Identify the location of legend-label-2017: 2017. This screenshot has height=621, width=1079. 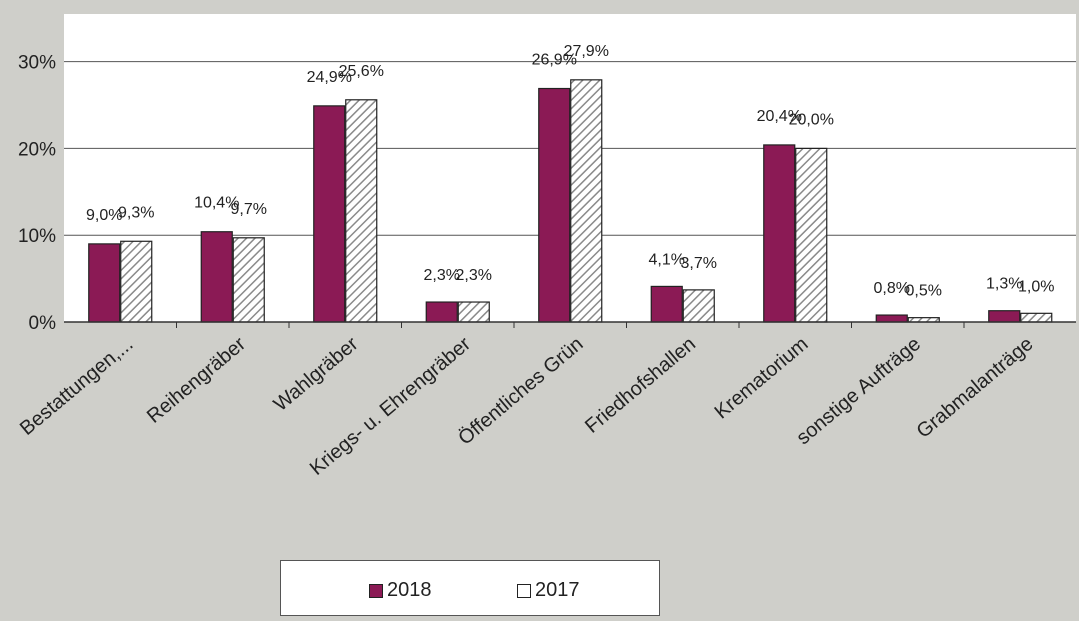
(557, 590).